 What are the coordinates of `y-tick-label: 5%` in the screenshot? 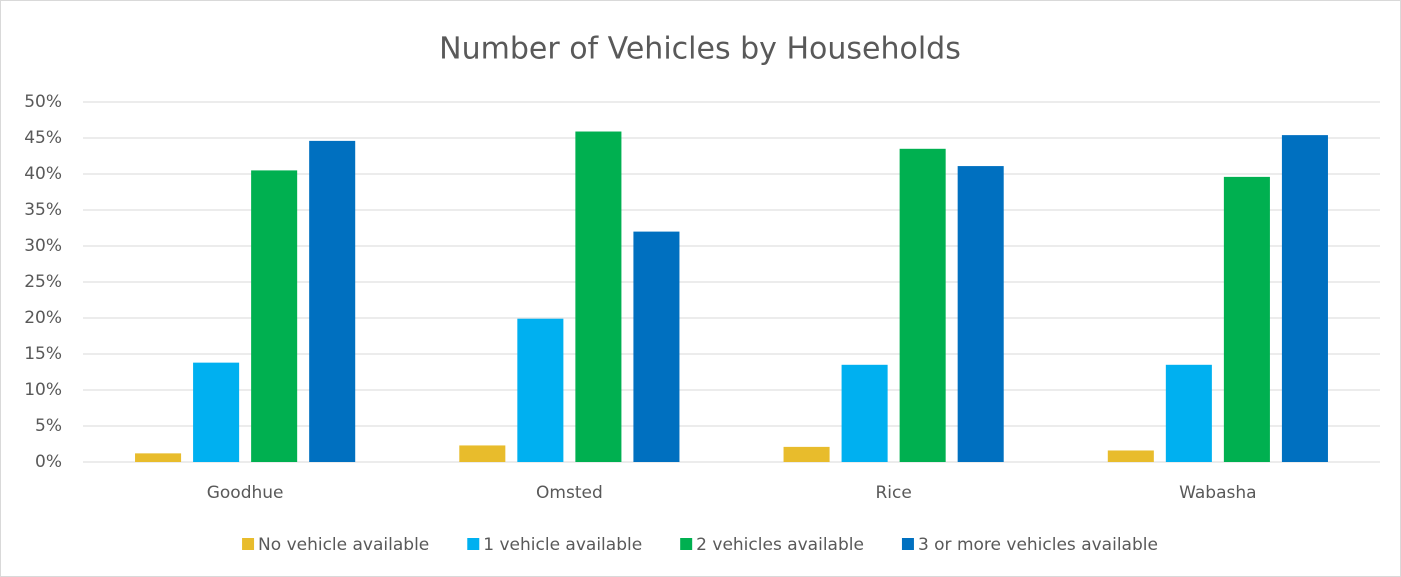 It's located at (48, 426).